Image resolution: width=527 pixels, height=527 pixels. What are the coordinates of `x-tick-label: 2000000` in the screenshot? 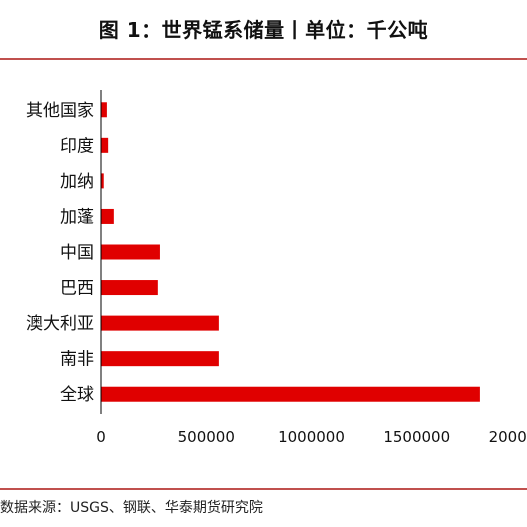 It's located at (508, 437).